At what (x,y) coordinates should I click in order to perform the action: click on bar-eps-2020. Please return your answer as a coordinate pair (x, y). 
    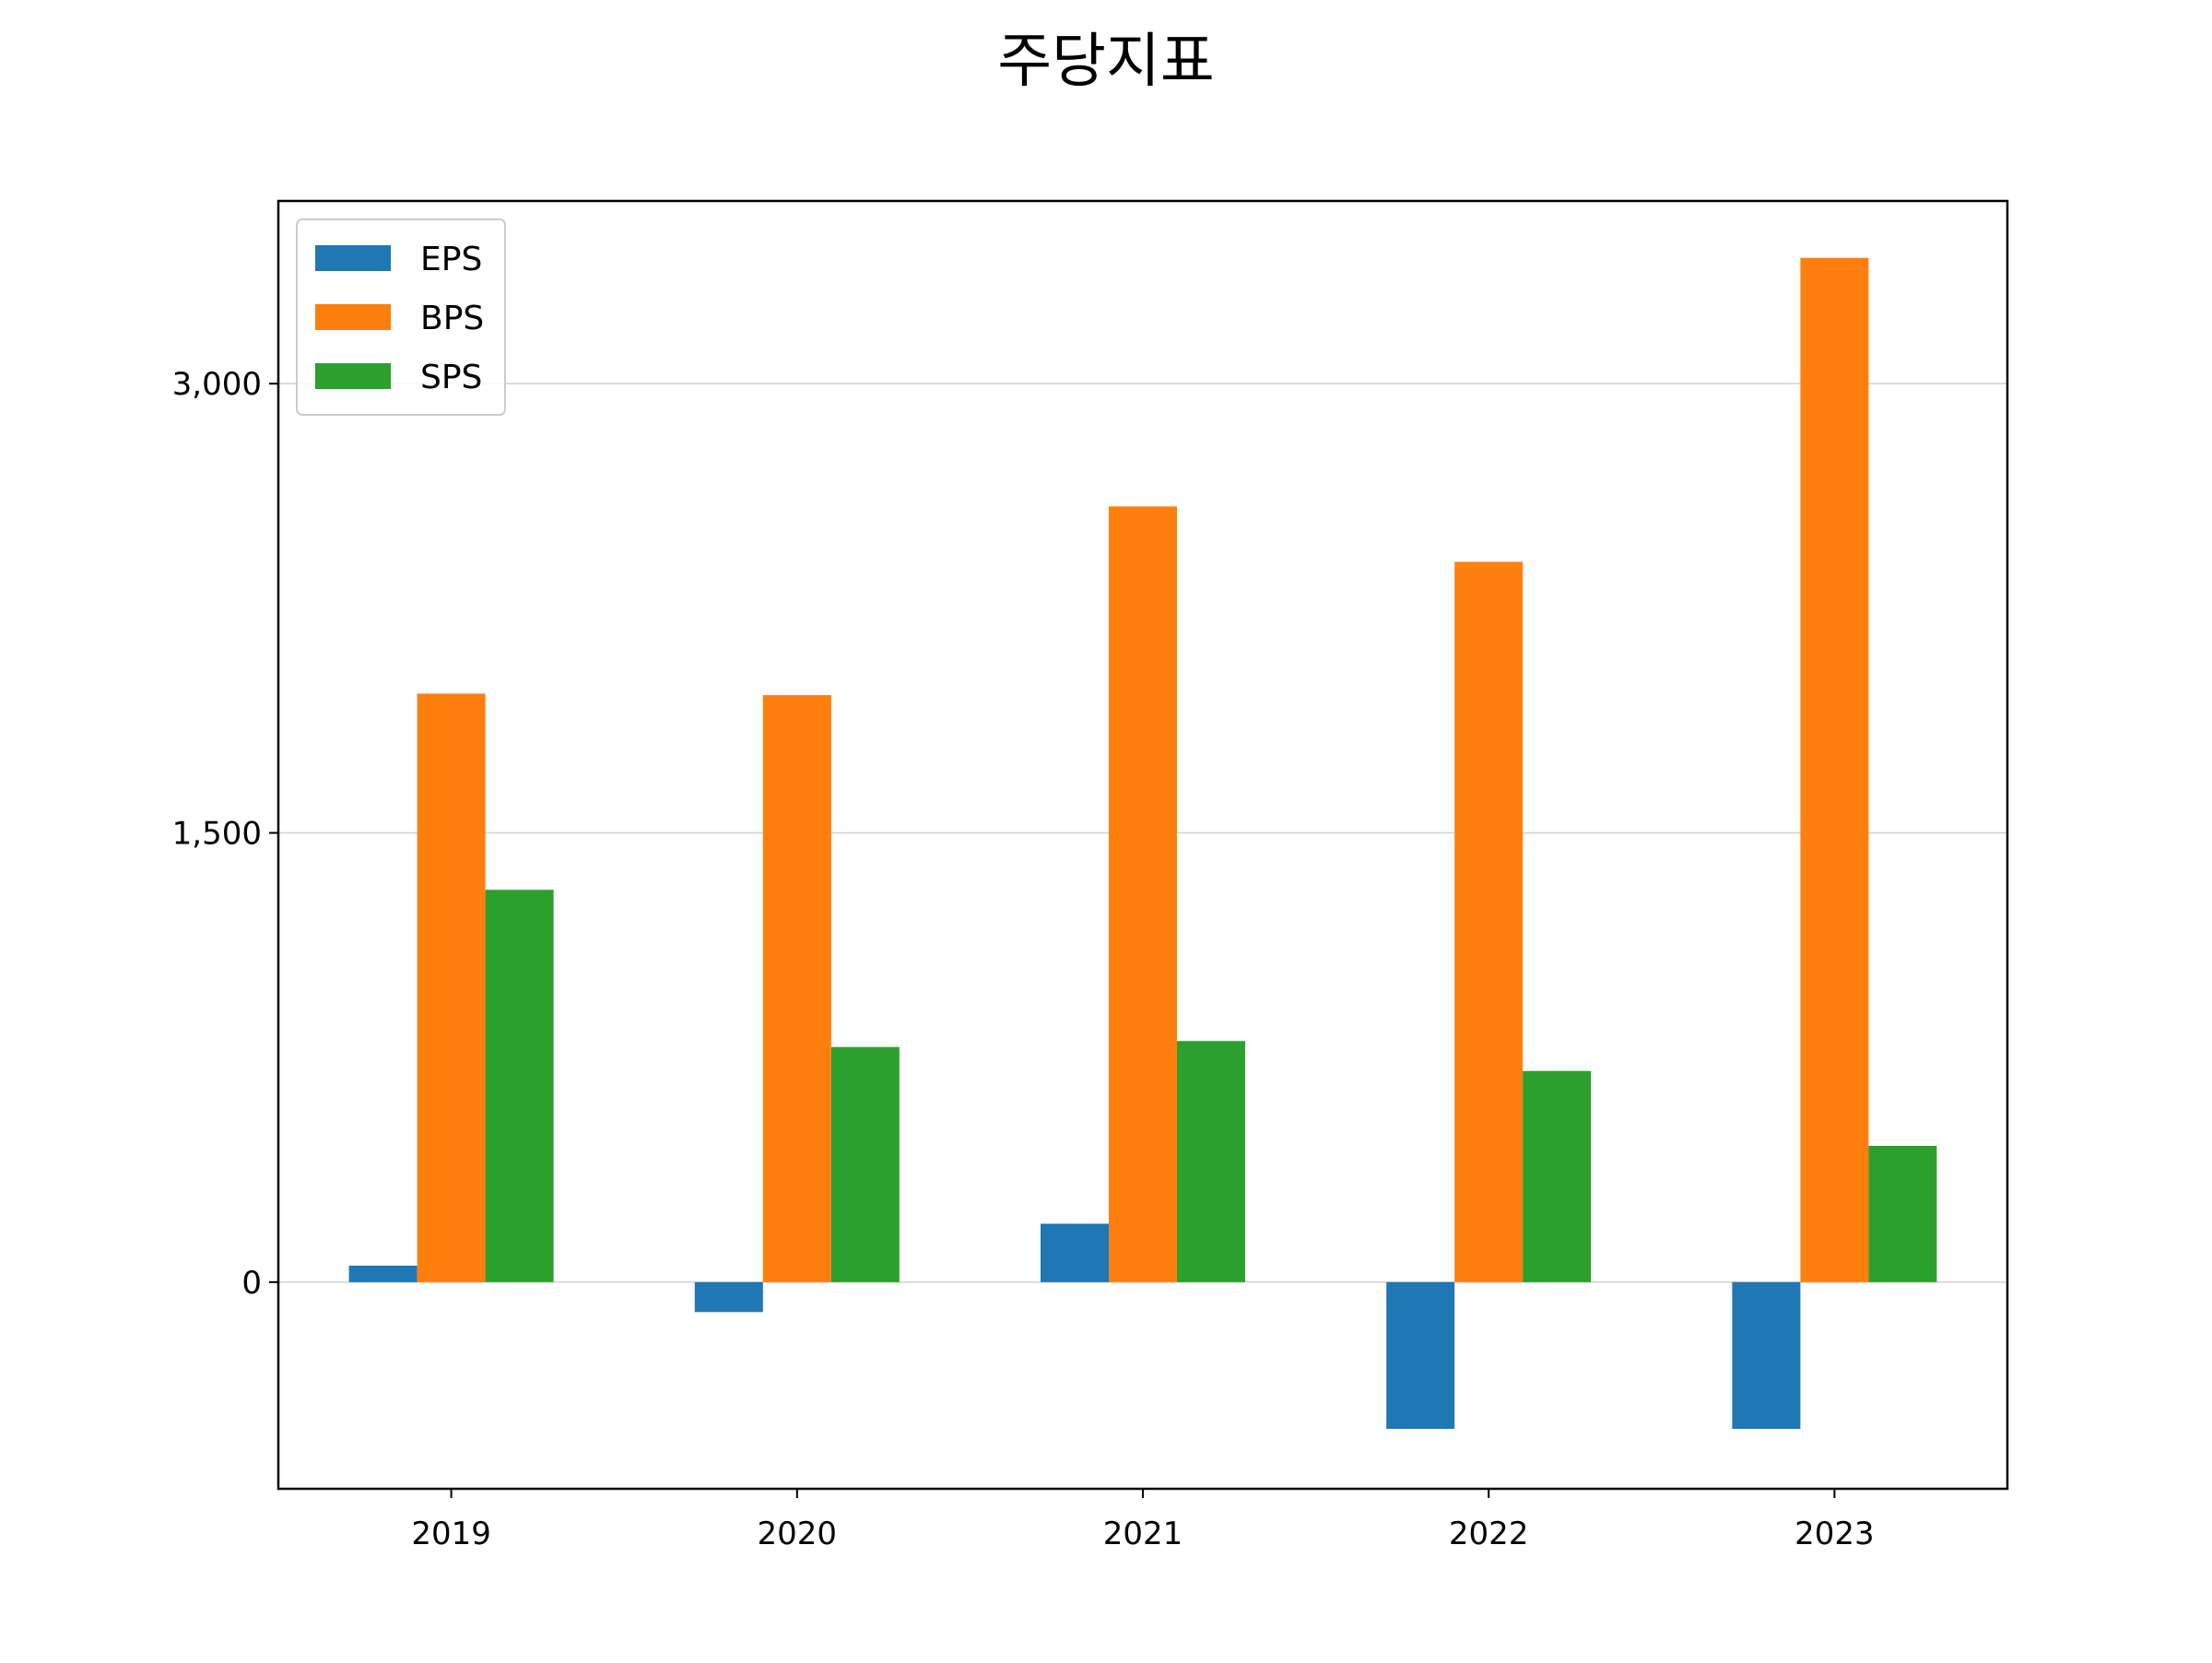
    Looking at the image, I should click on (728, 1297).